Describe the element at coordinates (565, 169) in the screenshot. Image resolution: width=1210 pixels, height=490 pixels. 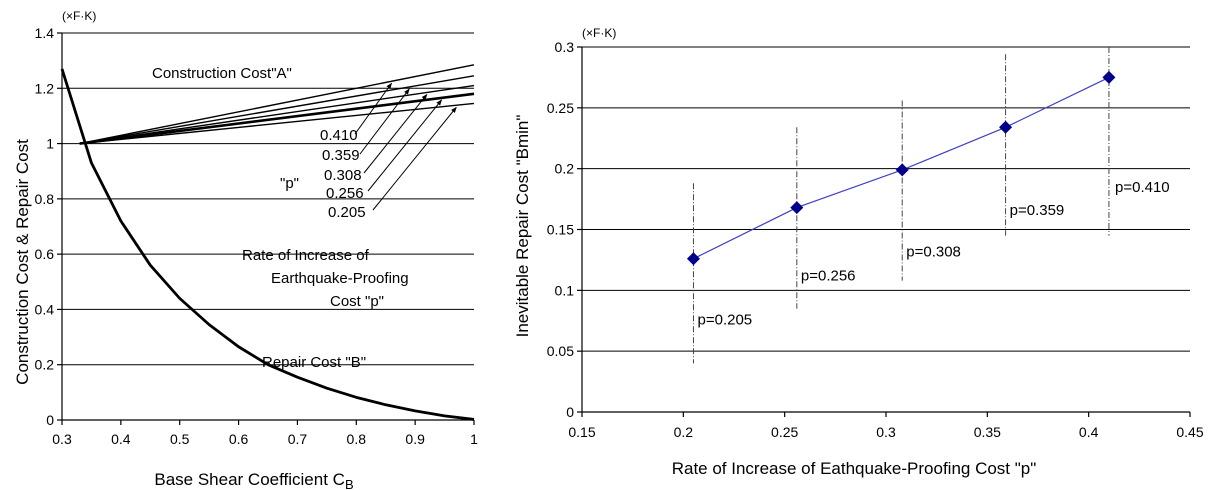
I see `right-y-tick-label: 0.2` at that location.